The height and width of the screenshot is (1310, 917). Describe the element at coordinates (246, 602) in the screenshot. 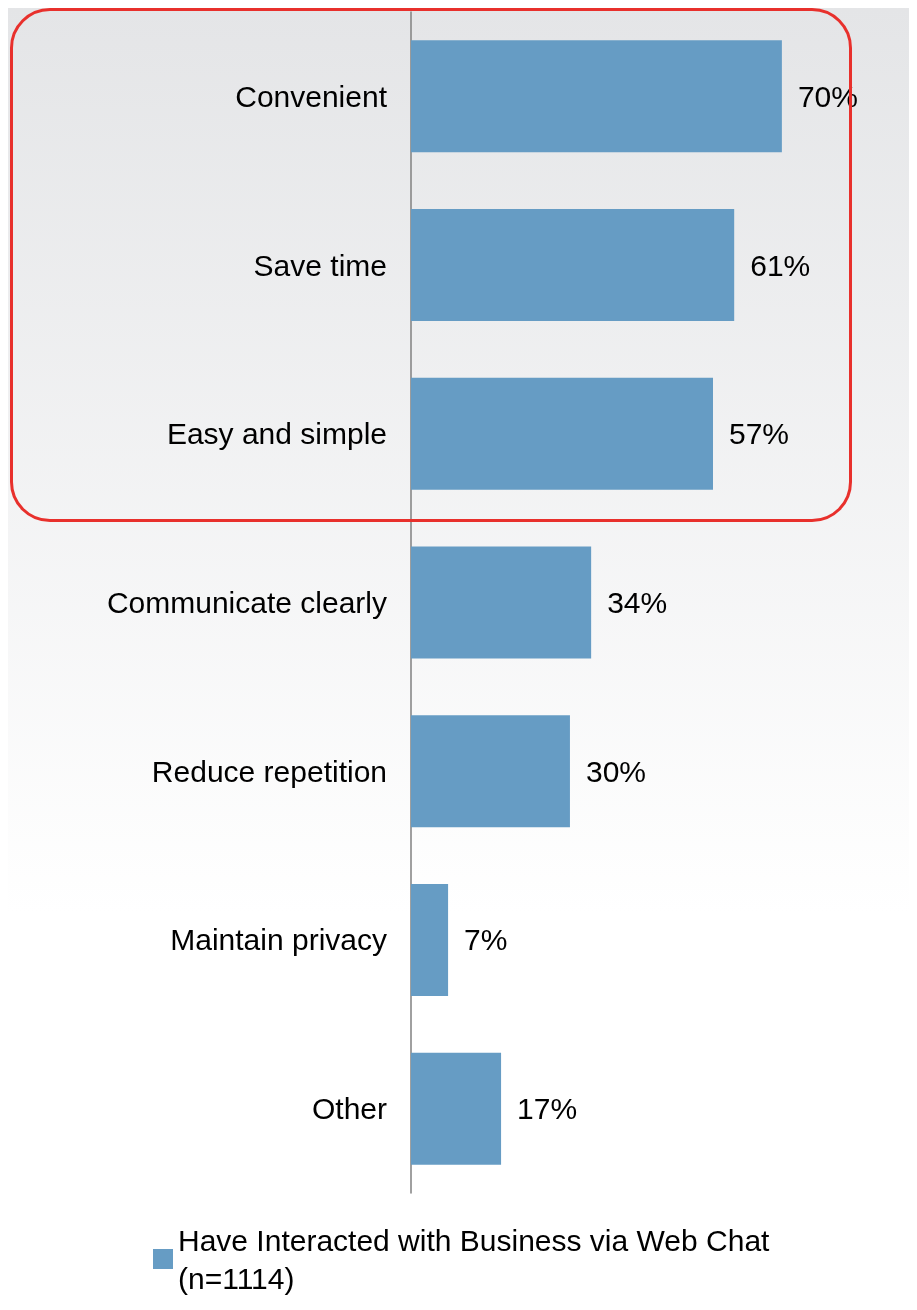

I see `y-tick-label: Communicate clearly` at that location.